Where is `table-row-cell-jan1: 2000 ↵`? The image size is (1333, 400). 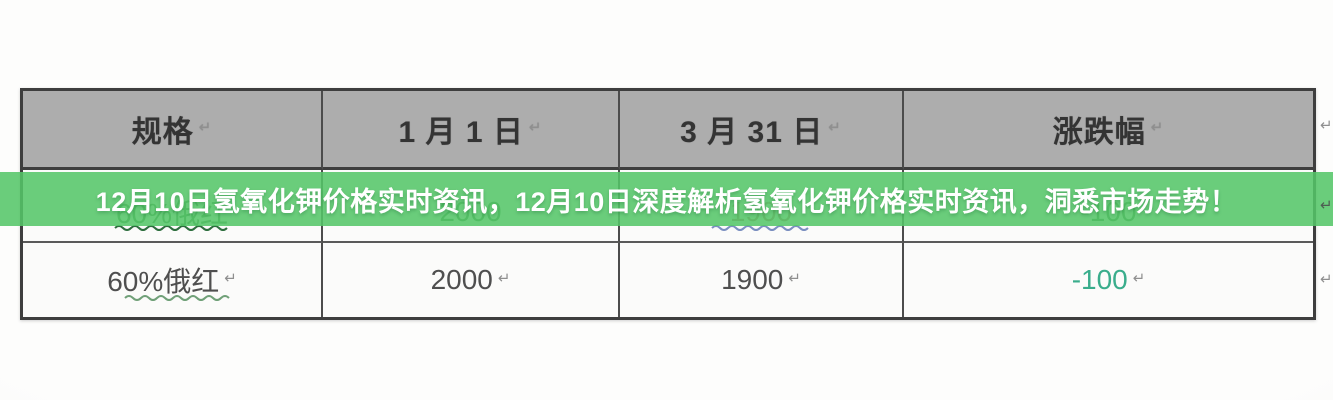
table-row-cell-jan1: 2000 ↵ is located at coordinates (471, 280).